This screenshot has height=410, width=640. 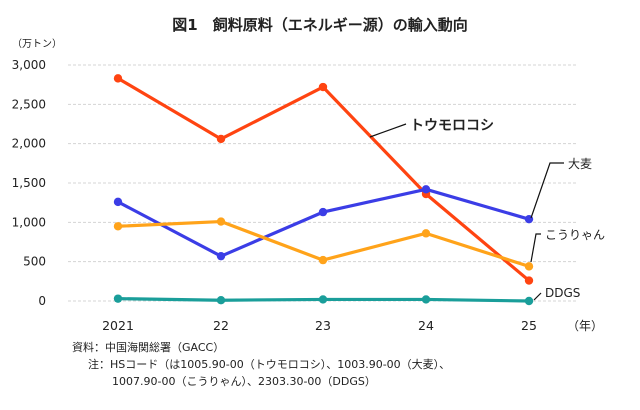 I want to click on y-tick-label: 2,500, so click(x=29, y=104).